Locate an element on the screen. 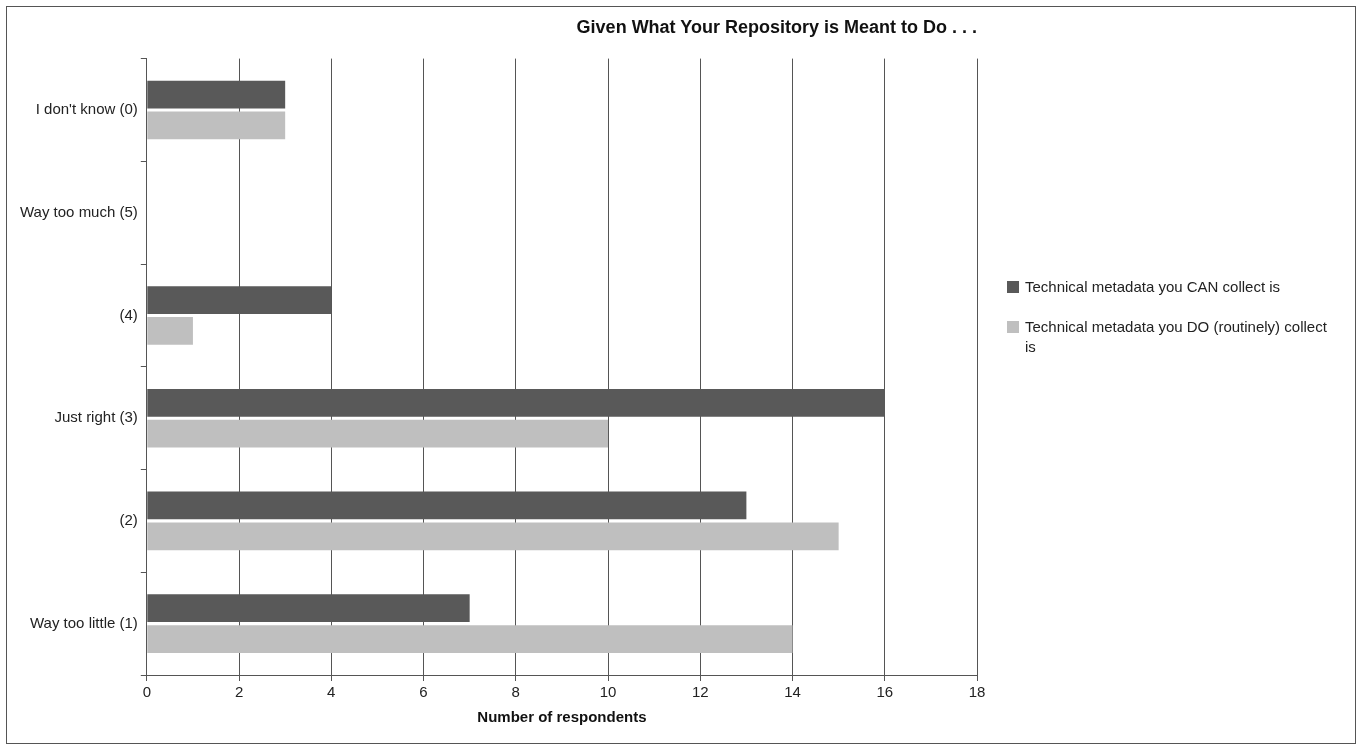  x-tick-label: 10 is located at coordinates (608, 692).